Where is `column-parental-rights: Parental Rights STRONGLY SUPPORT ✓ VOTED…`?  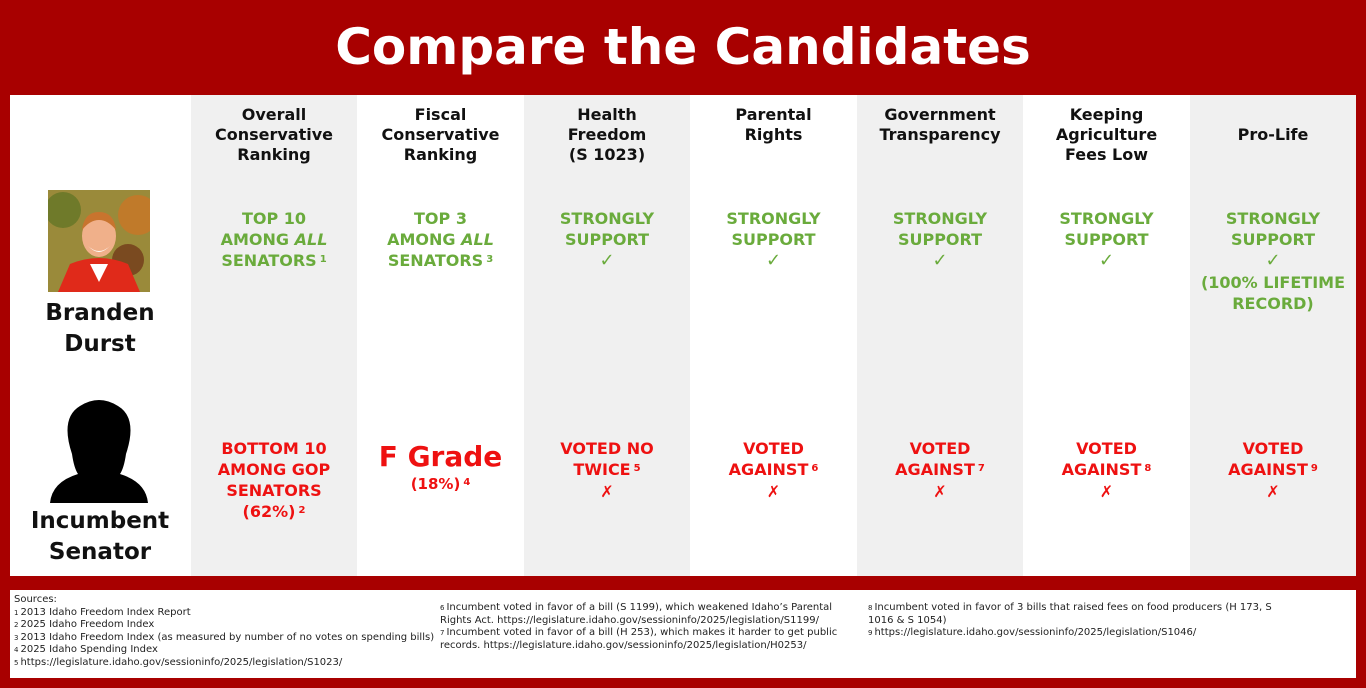
column-parental-rights: Parental Rights STRONGLY SUPPORT ✓ VOTED… is located at coordinates (773, 335).